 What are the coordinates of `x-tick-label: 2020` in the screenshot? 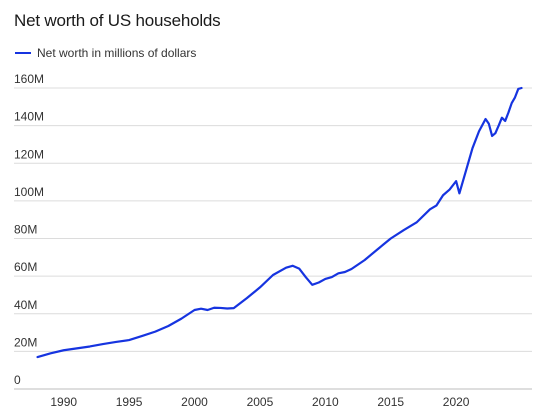 It's located at (456, 402).